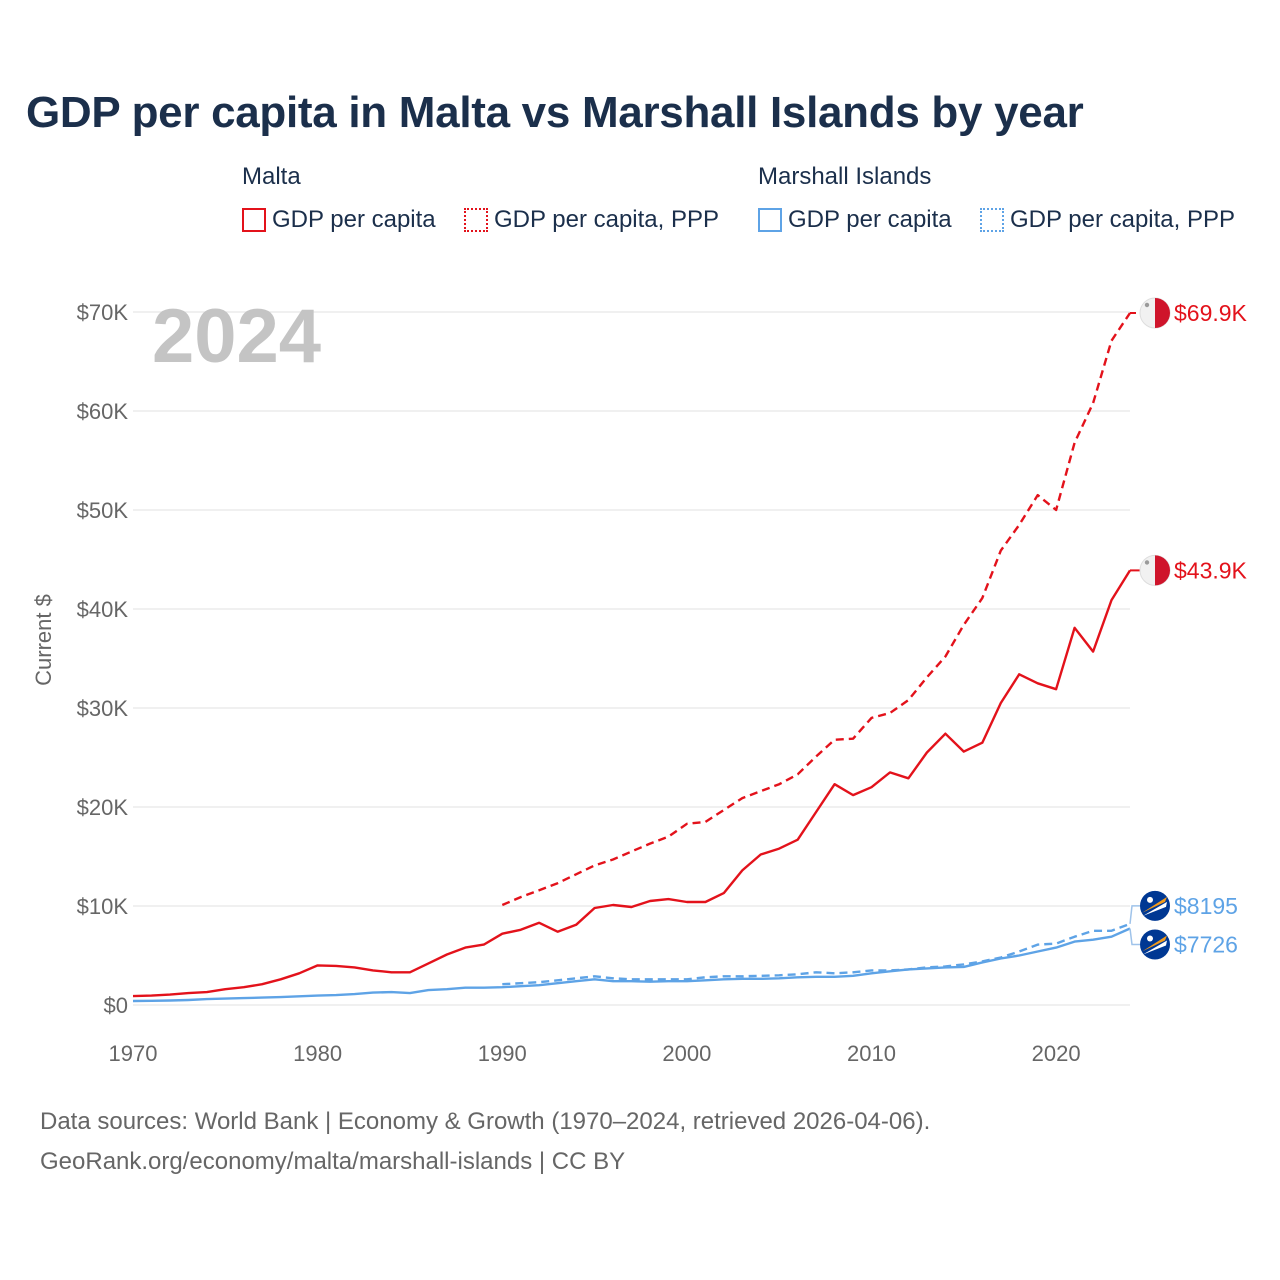  Describe the element at coordinates (1211, 570) in the screenshot. I see `end-label-malta-nominal: $43.9K` at that location.